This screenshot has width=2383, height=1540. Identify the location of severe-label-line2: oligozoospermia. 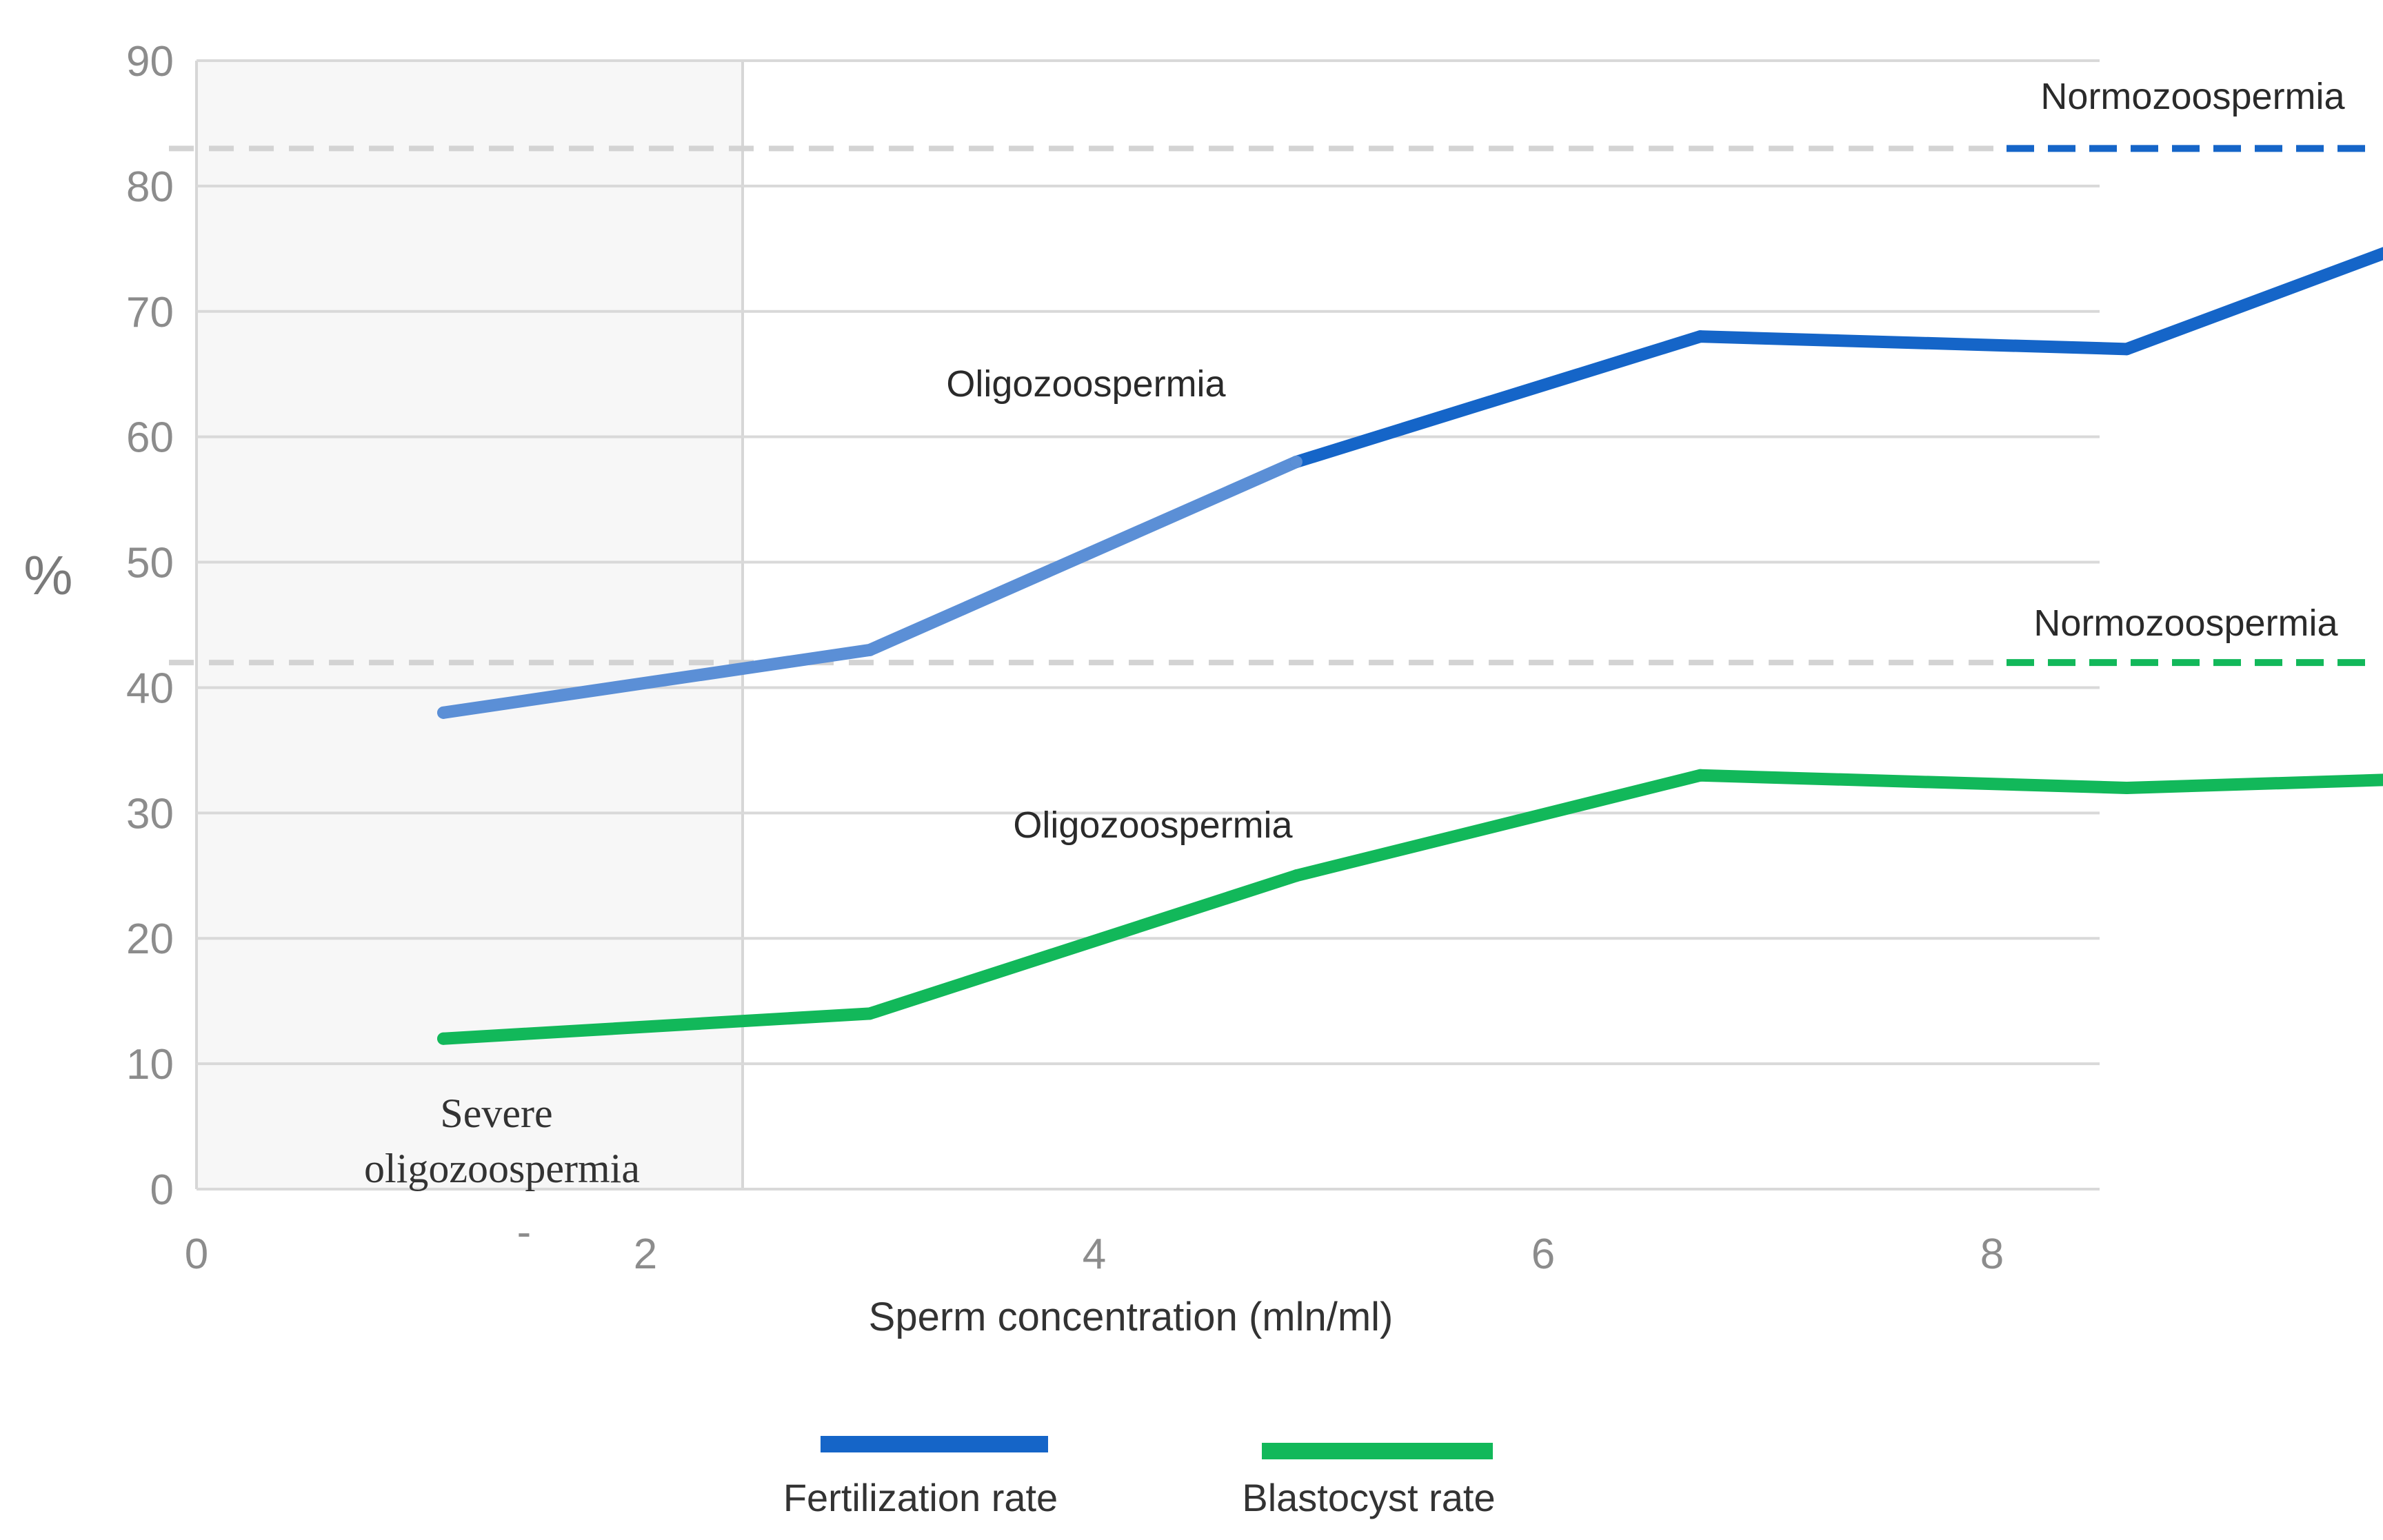
(502, 1168).